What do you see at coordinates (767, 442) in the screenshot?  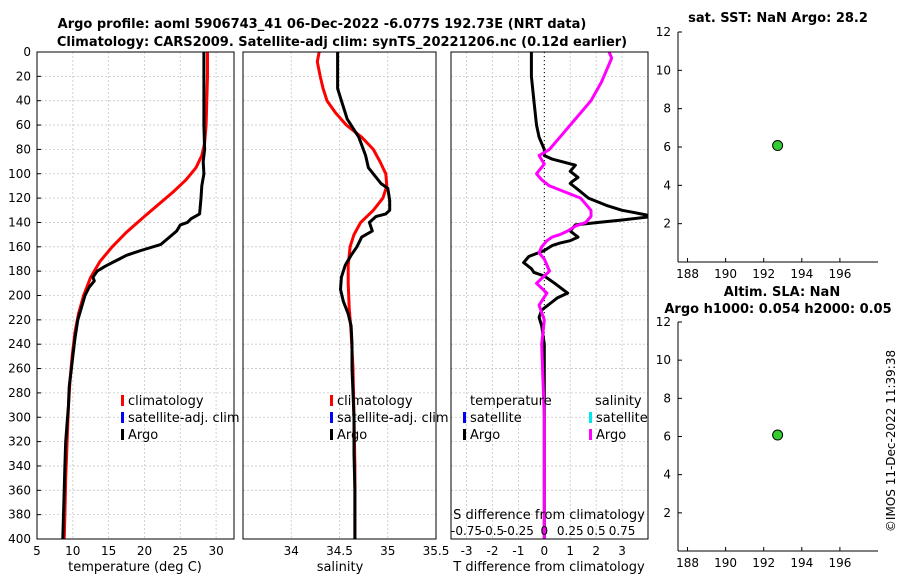 I see `sla-axes: 2 4 6 8 10 12 188 190 192 194 196` at bounding box center [767, 442].